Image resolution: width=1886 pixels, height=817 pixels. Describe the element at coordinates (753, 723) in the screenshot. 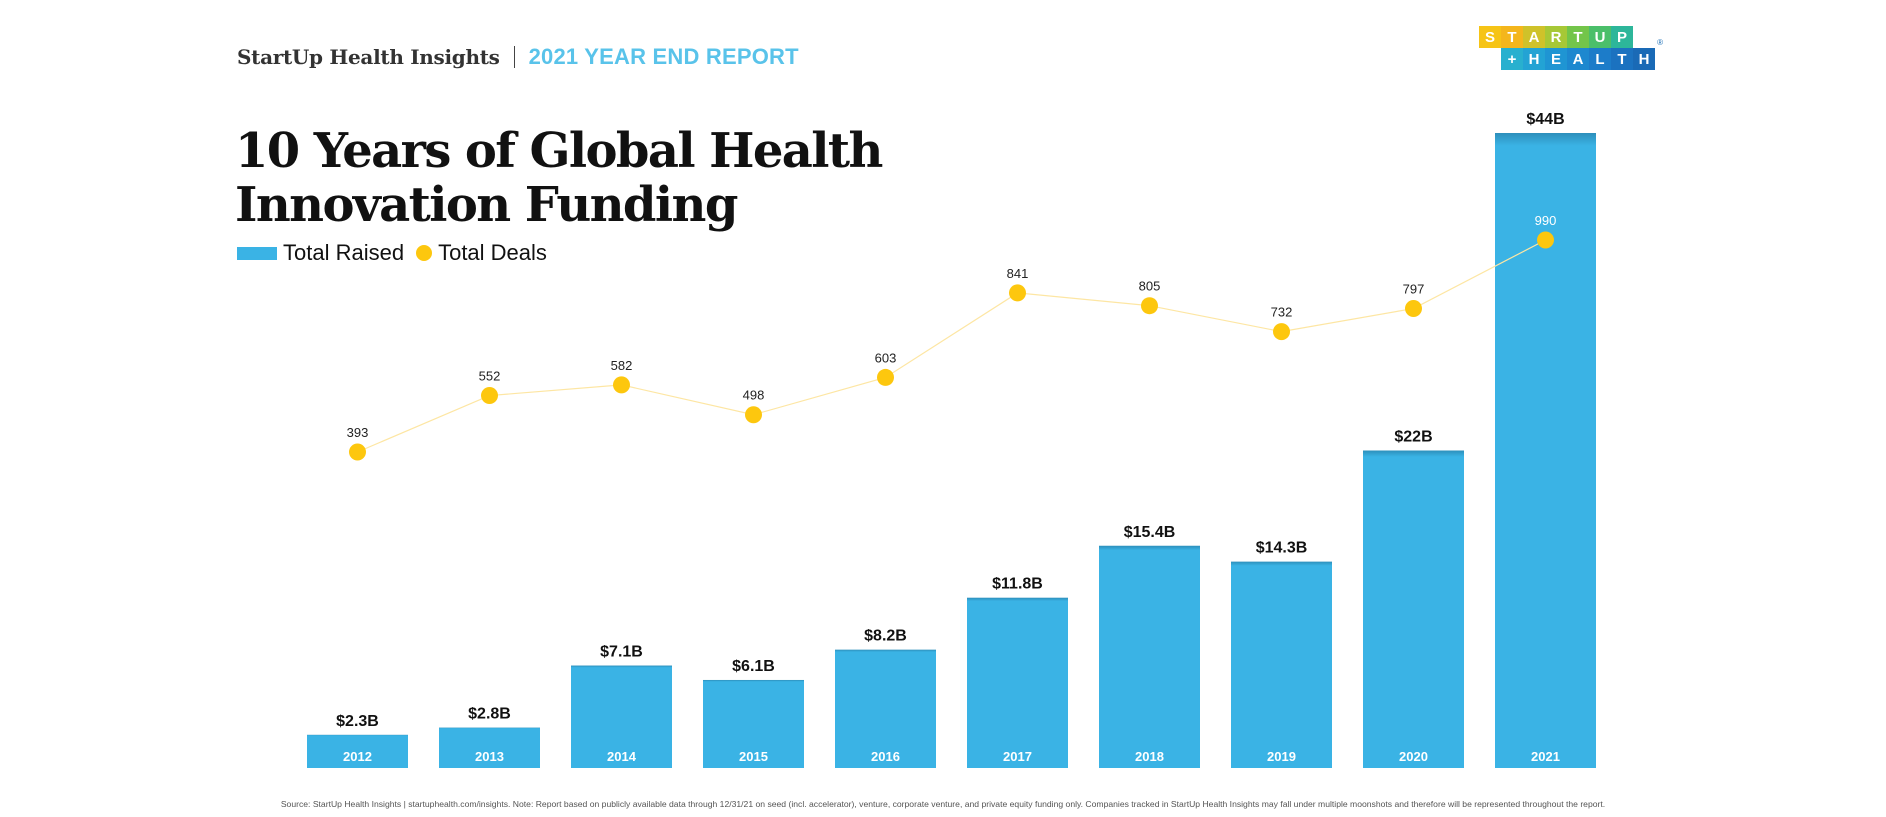

I see `bar-2015` at that location.